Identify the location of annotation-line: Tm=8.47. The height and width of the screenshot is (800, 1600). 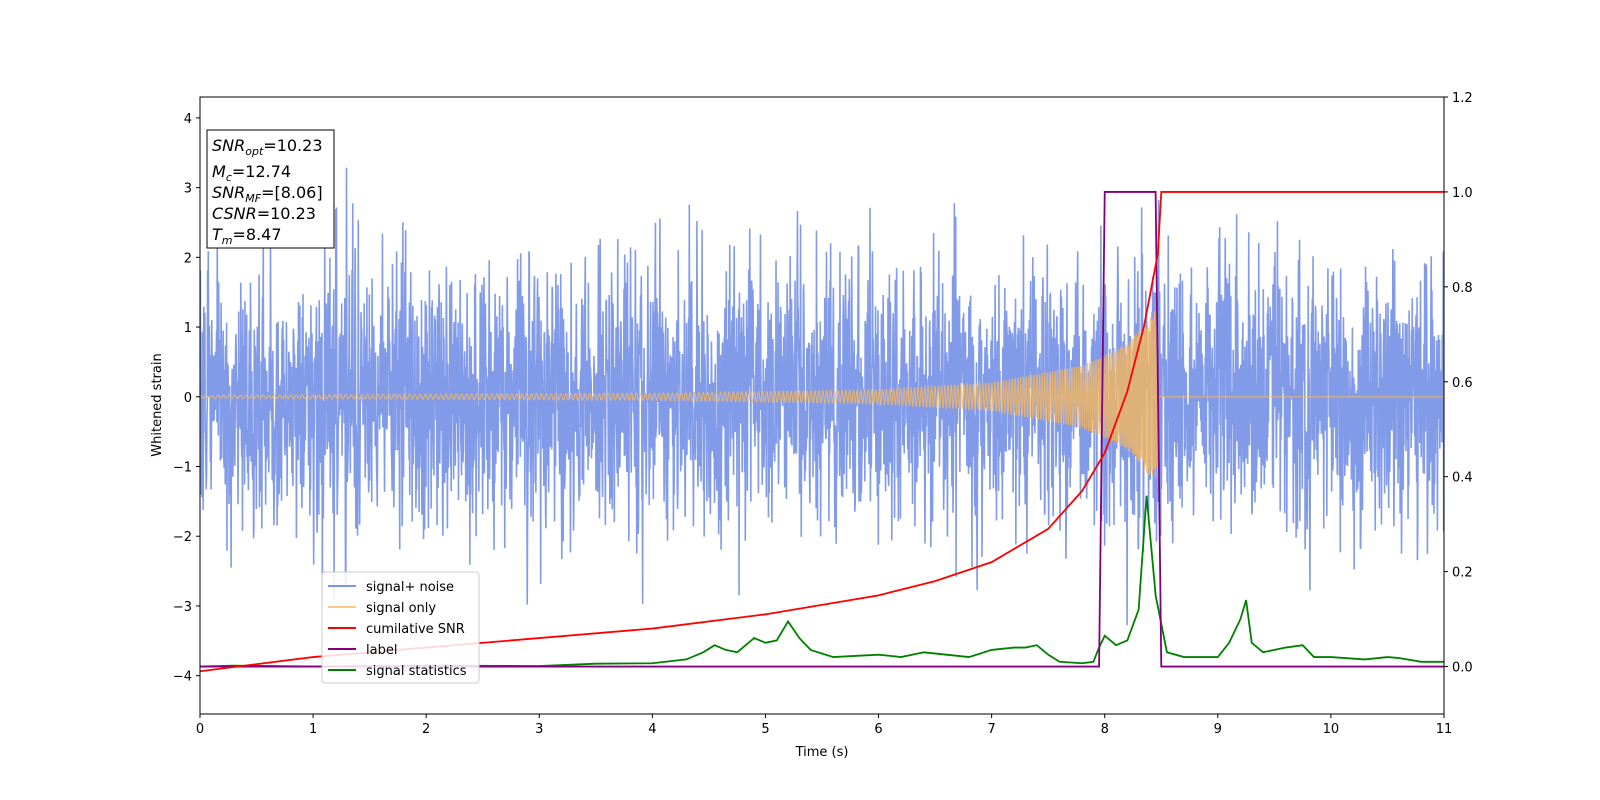
(247, 236).